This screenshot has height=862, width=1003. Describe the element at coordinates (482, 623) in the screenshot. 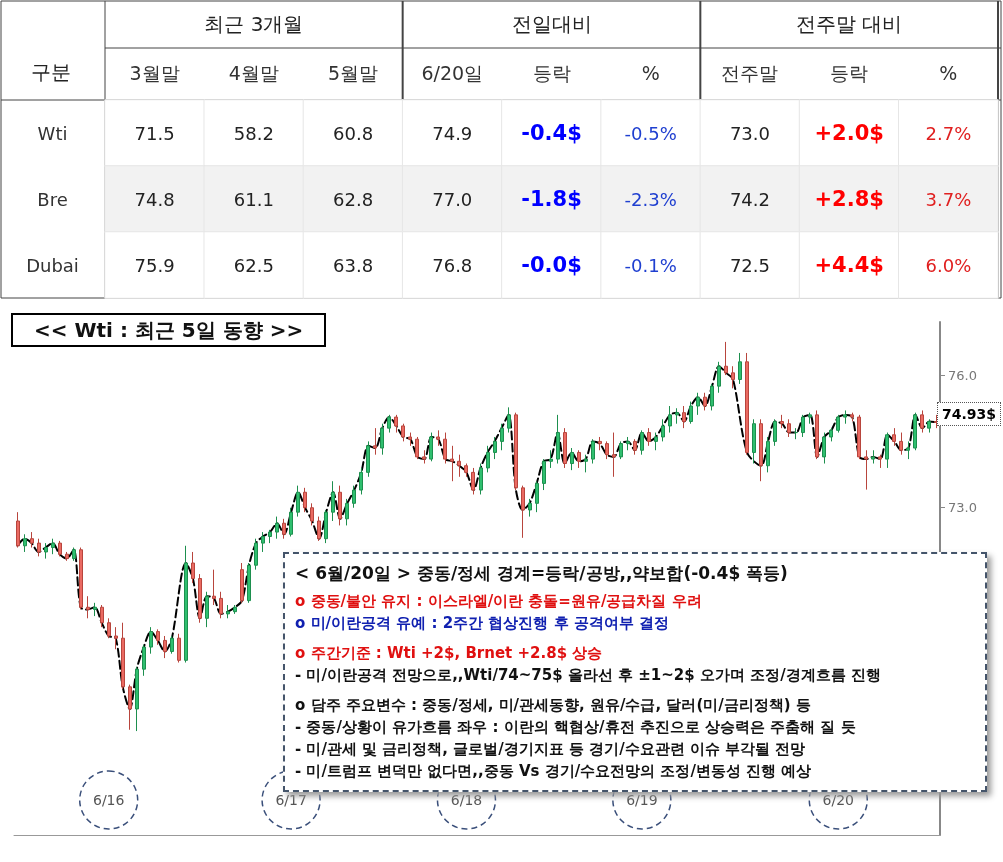

I see `annotation: o 미/이란공격 유예 : 2주간 협상진행 후 공격여부 결정` at that location.